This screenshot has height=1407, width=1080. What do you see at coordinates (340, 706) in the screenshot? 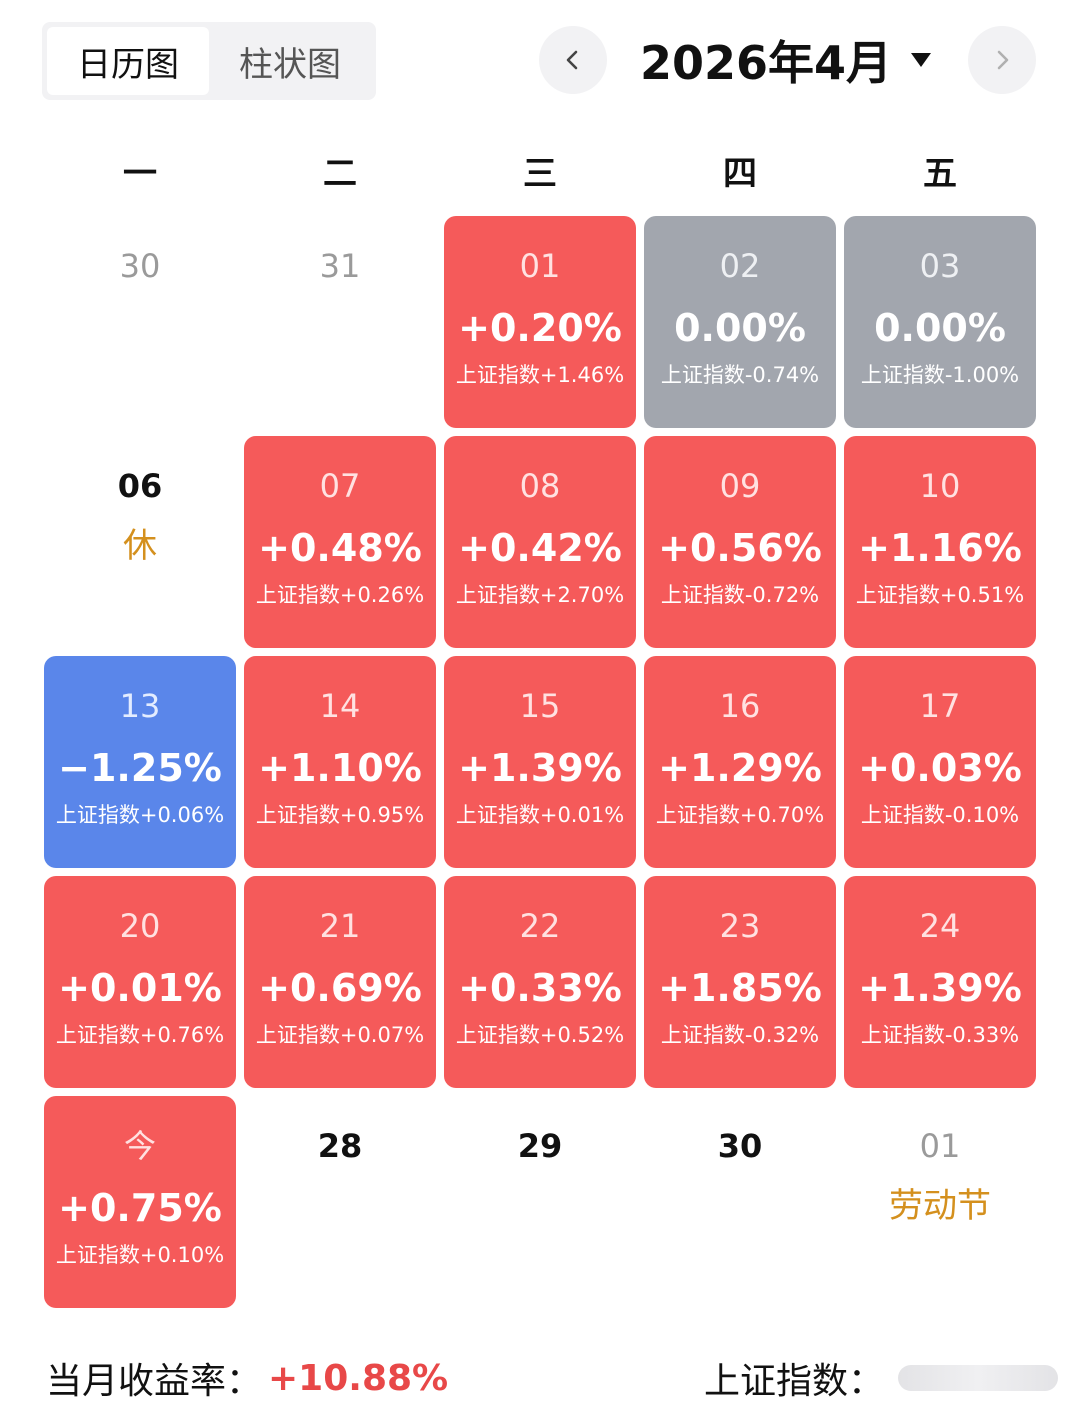
I see `day-number: 14` at bounding box center [340, 706].